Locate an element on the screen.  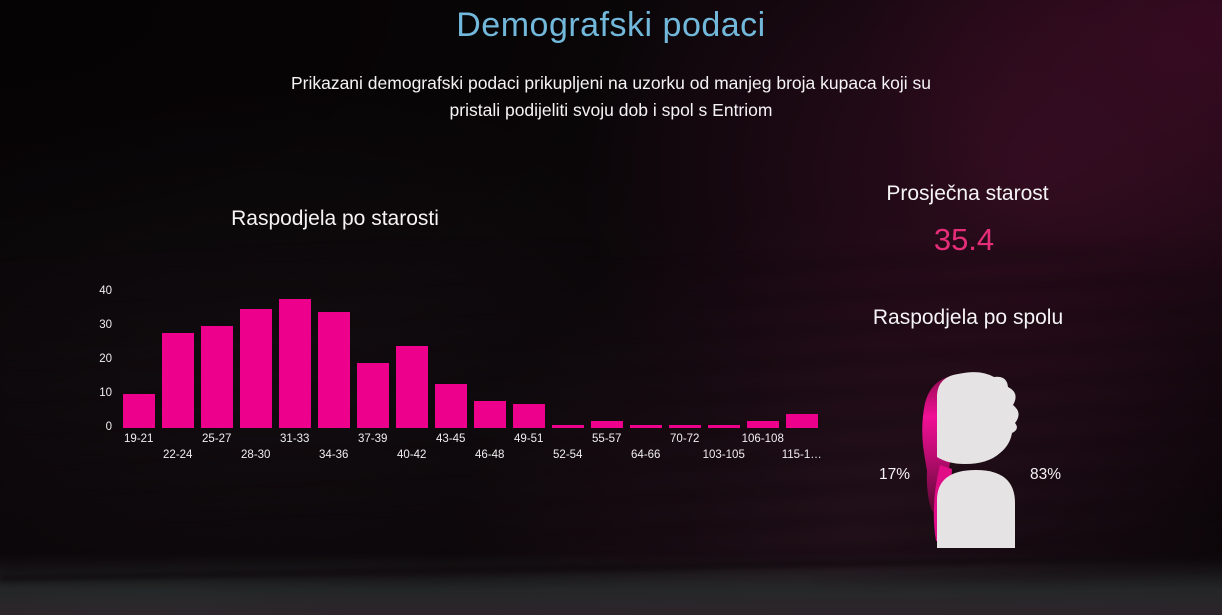
y-tick-40: 40 is located at coordinates (105, 291).